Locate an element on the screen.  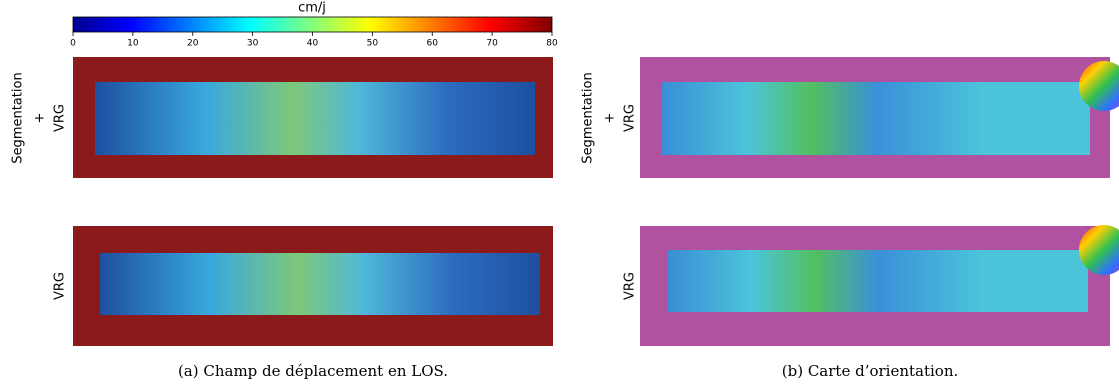
tick-label: 60 is located at coordinates (433, 44).